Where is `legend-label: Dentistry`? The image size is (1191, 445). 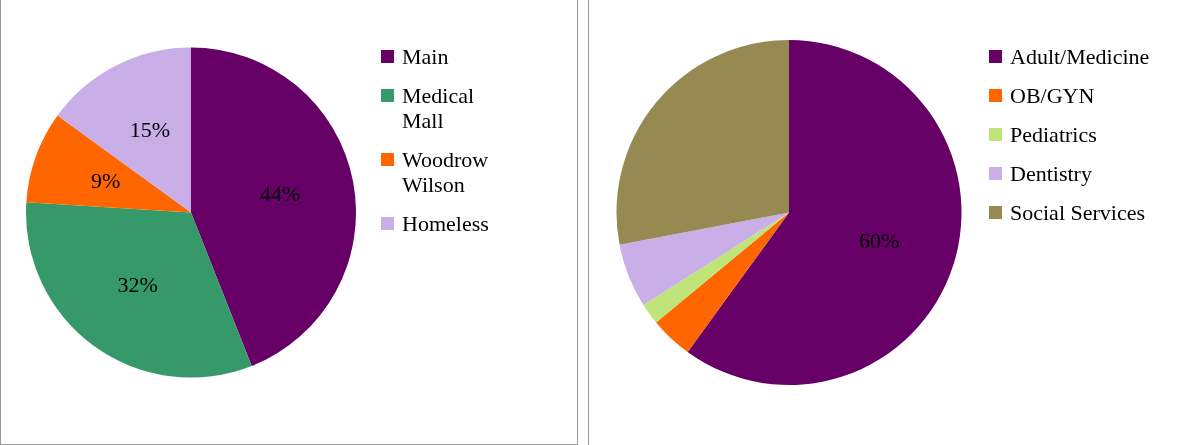
legend-label: Dentistry is located at coordinates (1051, 173).